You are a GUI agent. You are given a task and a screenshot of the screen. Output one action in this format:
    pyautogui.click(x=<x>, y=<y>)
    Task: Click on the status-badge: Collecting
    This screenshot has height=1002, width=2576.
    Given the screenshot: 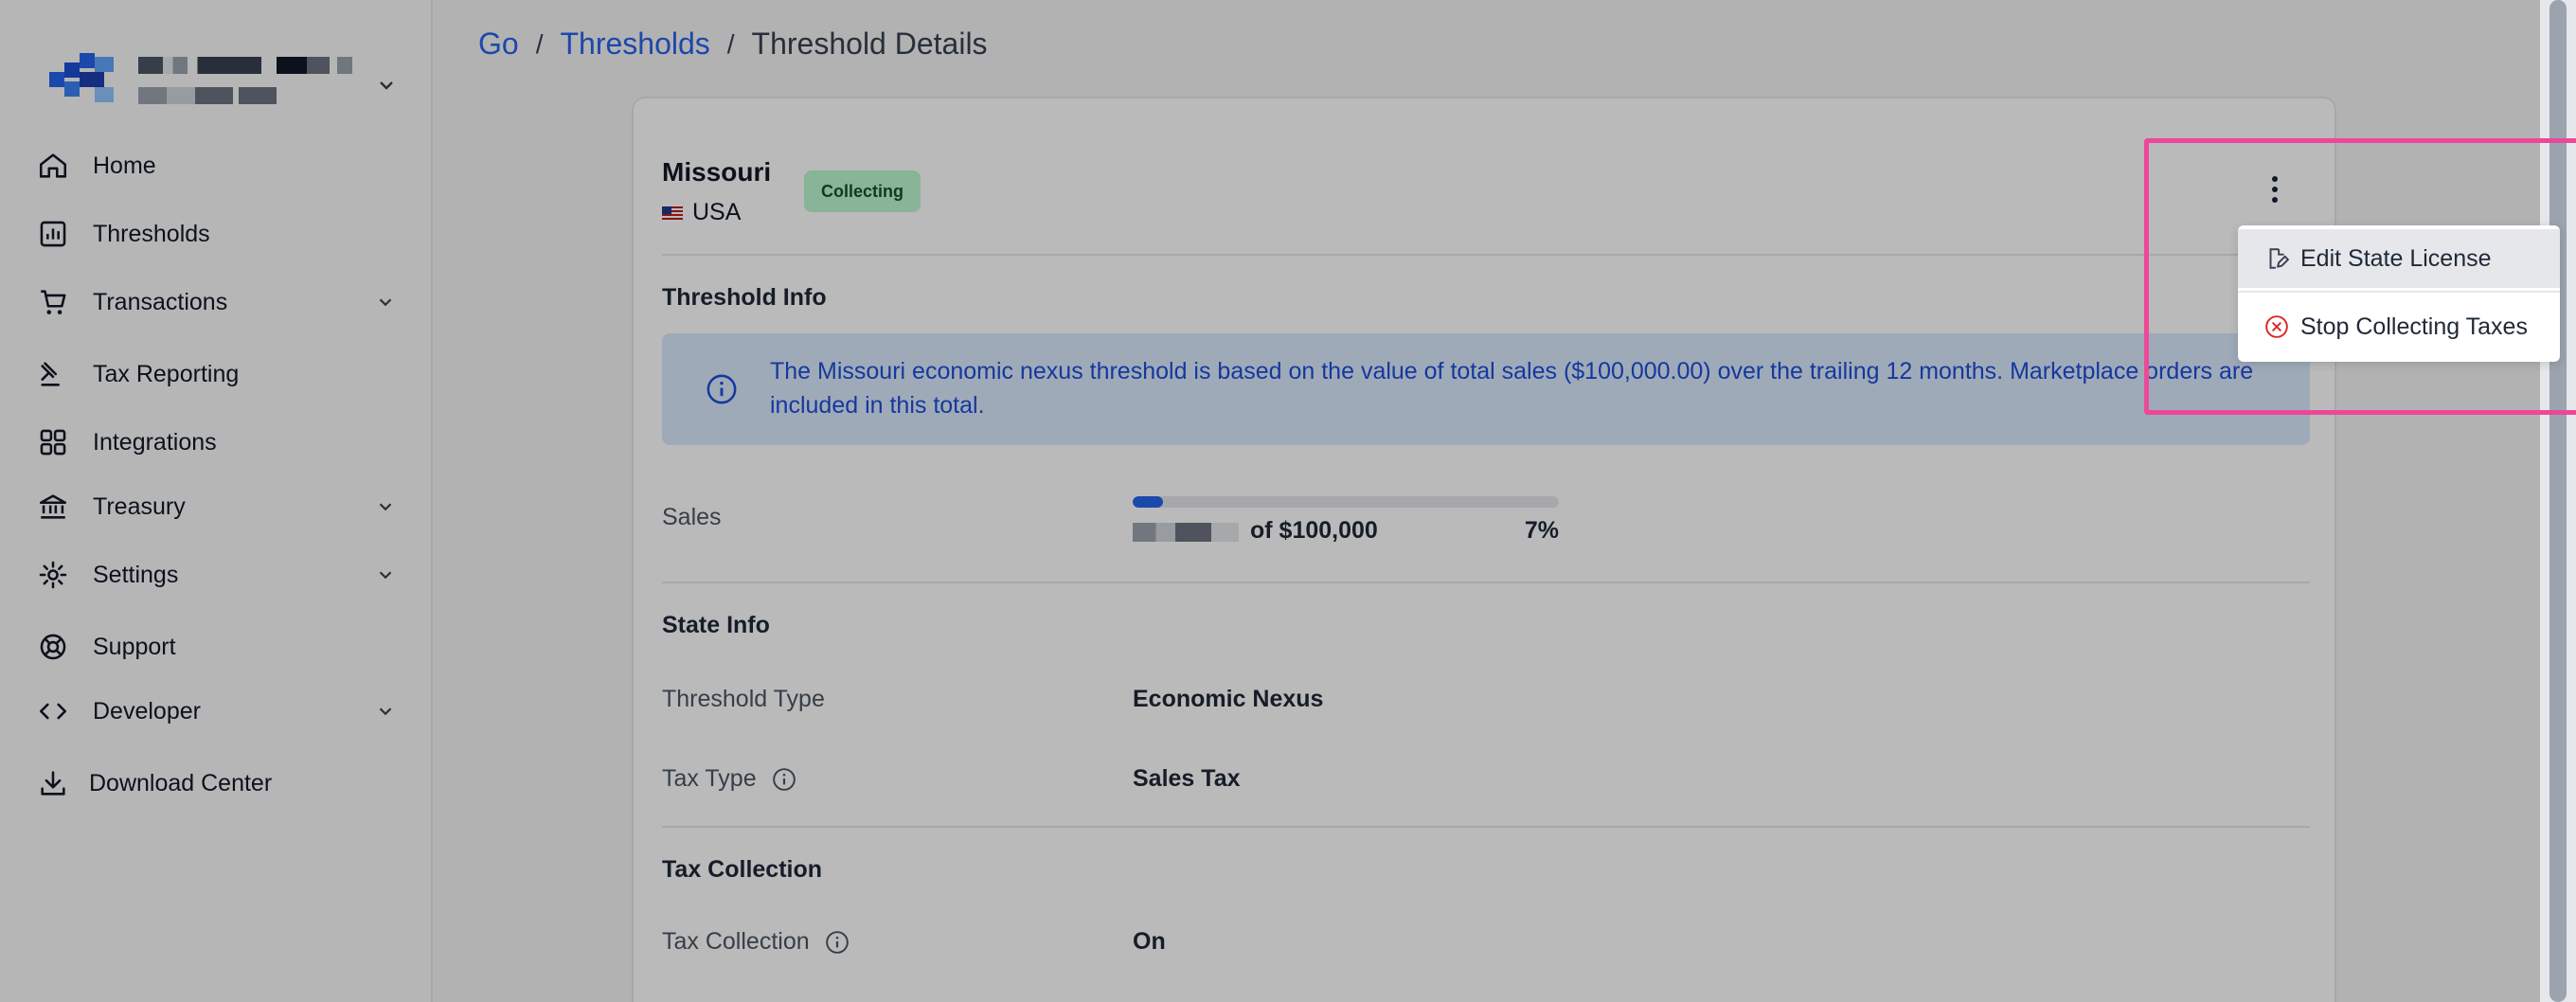 What is the action you would take?
    pyautogui.click(x=862, y=191)
    